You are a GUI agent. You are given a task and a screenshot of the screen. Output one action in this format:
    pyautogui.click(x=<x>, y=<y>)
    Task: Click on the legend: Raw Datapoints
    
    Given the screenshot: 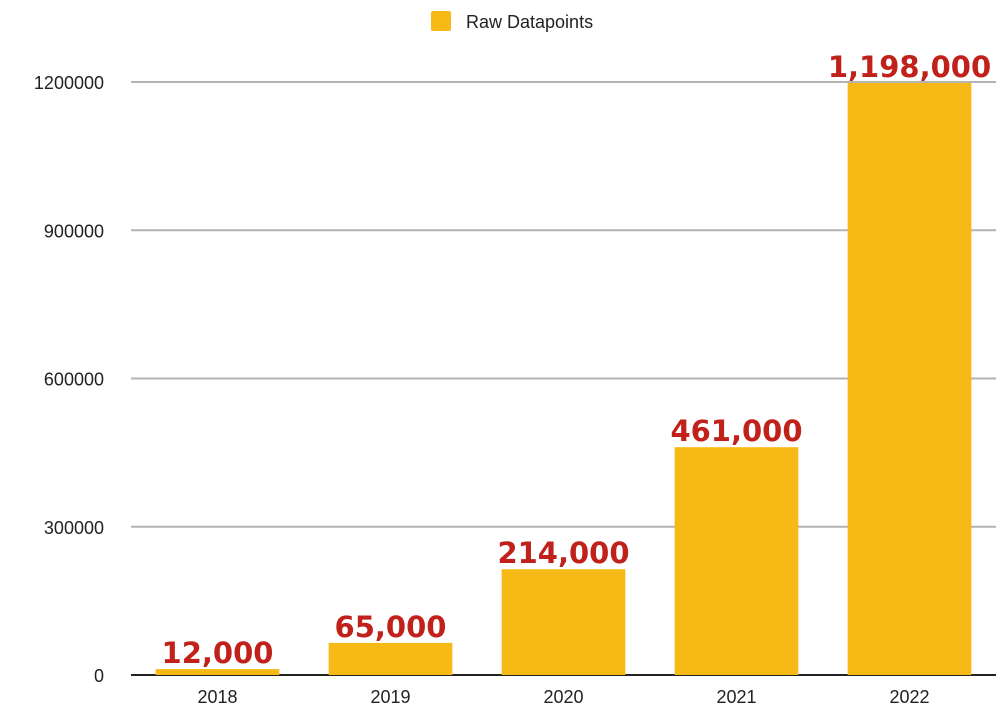 What is the action you would take?
    pyautogui.click(x=512, y=21)
    